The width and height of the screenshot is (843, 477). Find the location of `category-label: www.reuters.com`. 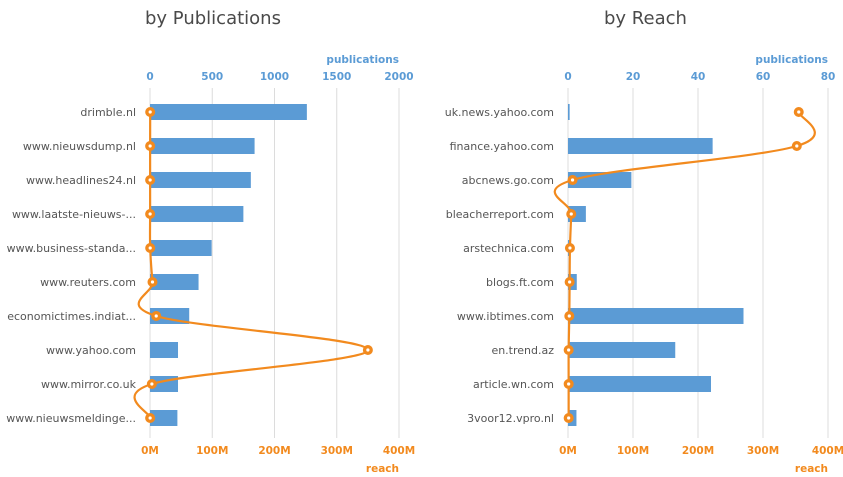

category-label: www.reuters.com is located at coordinates (88, 282).